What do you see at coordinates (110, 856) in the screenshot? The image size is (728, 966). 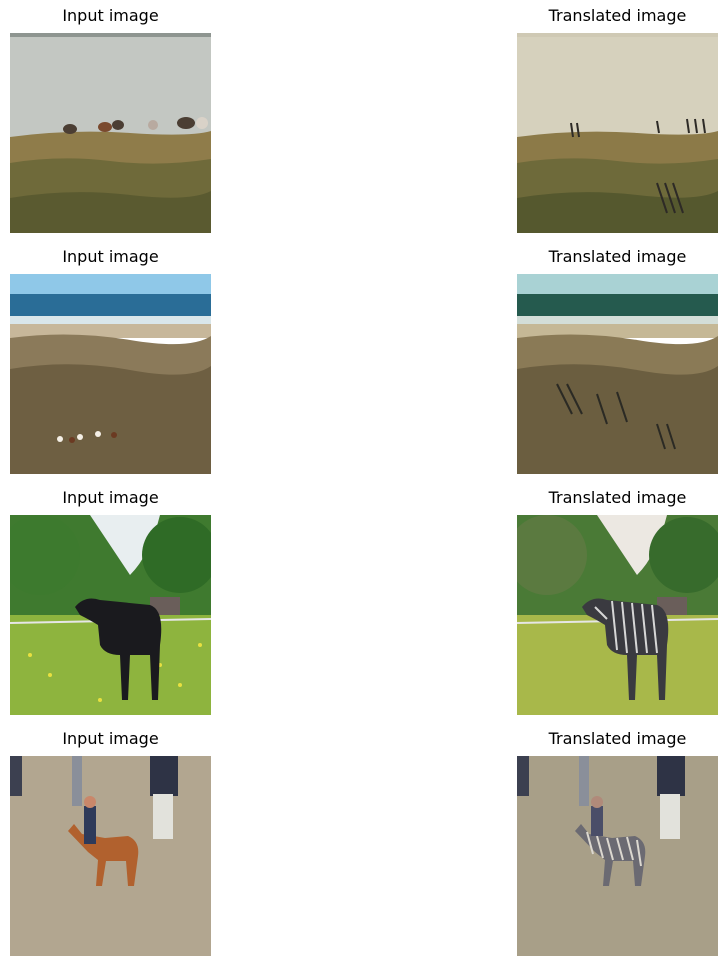 I see `input-image-horse-rider-arena` at bounding box center [110, 856].